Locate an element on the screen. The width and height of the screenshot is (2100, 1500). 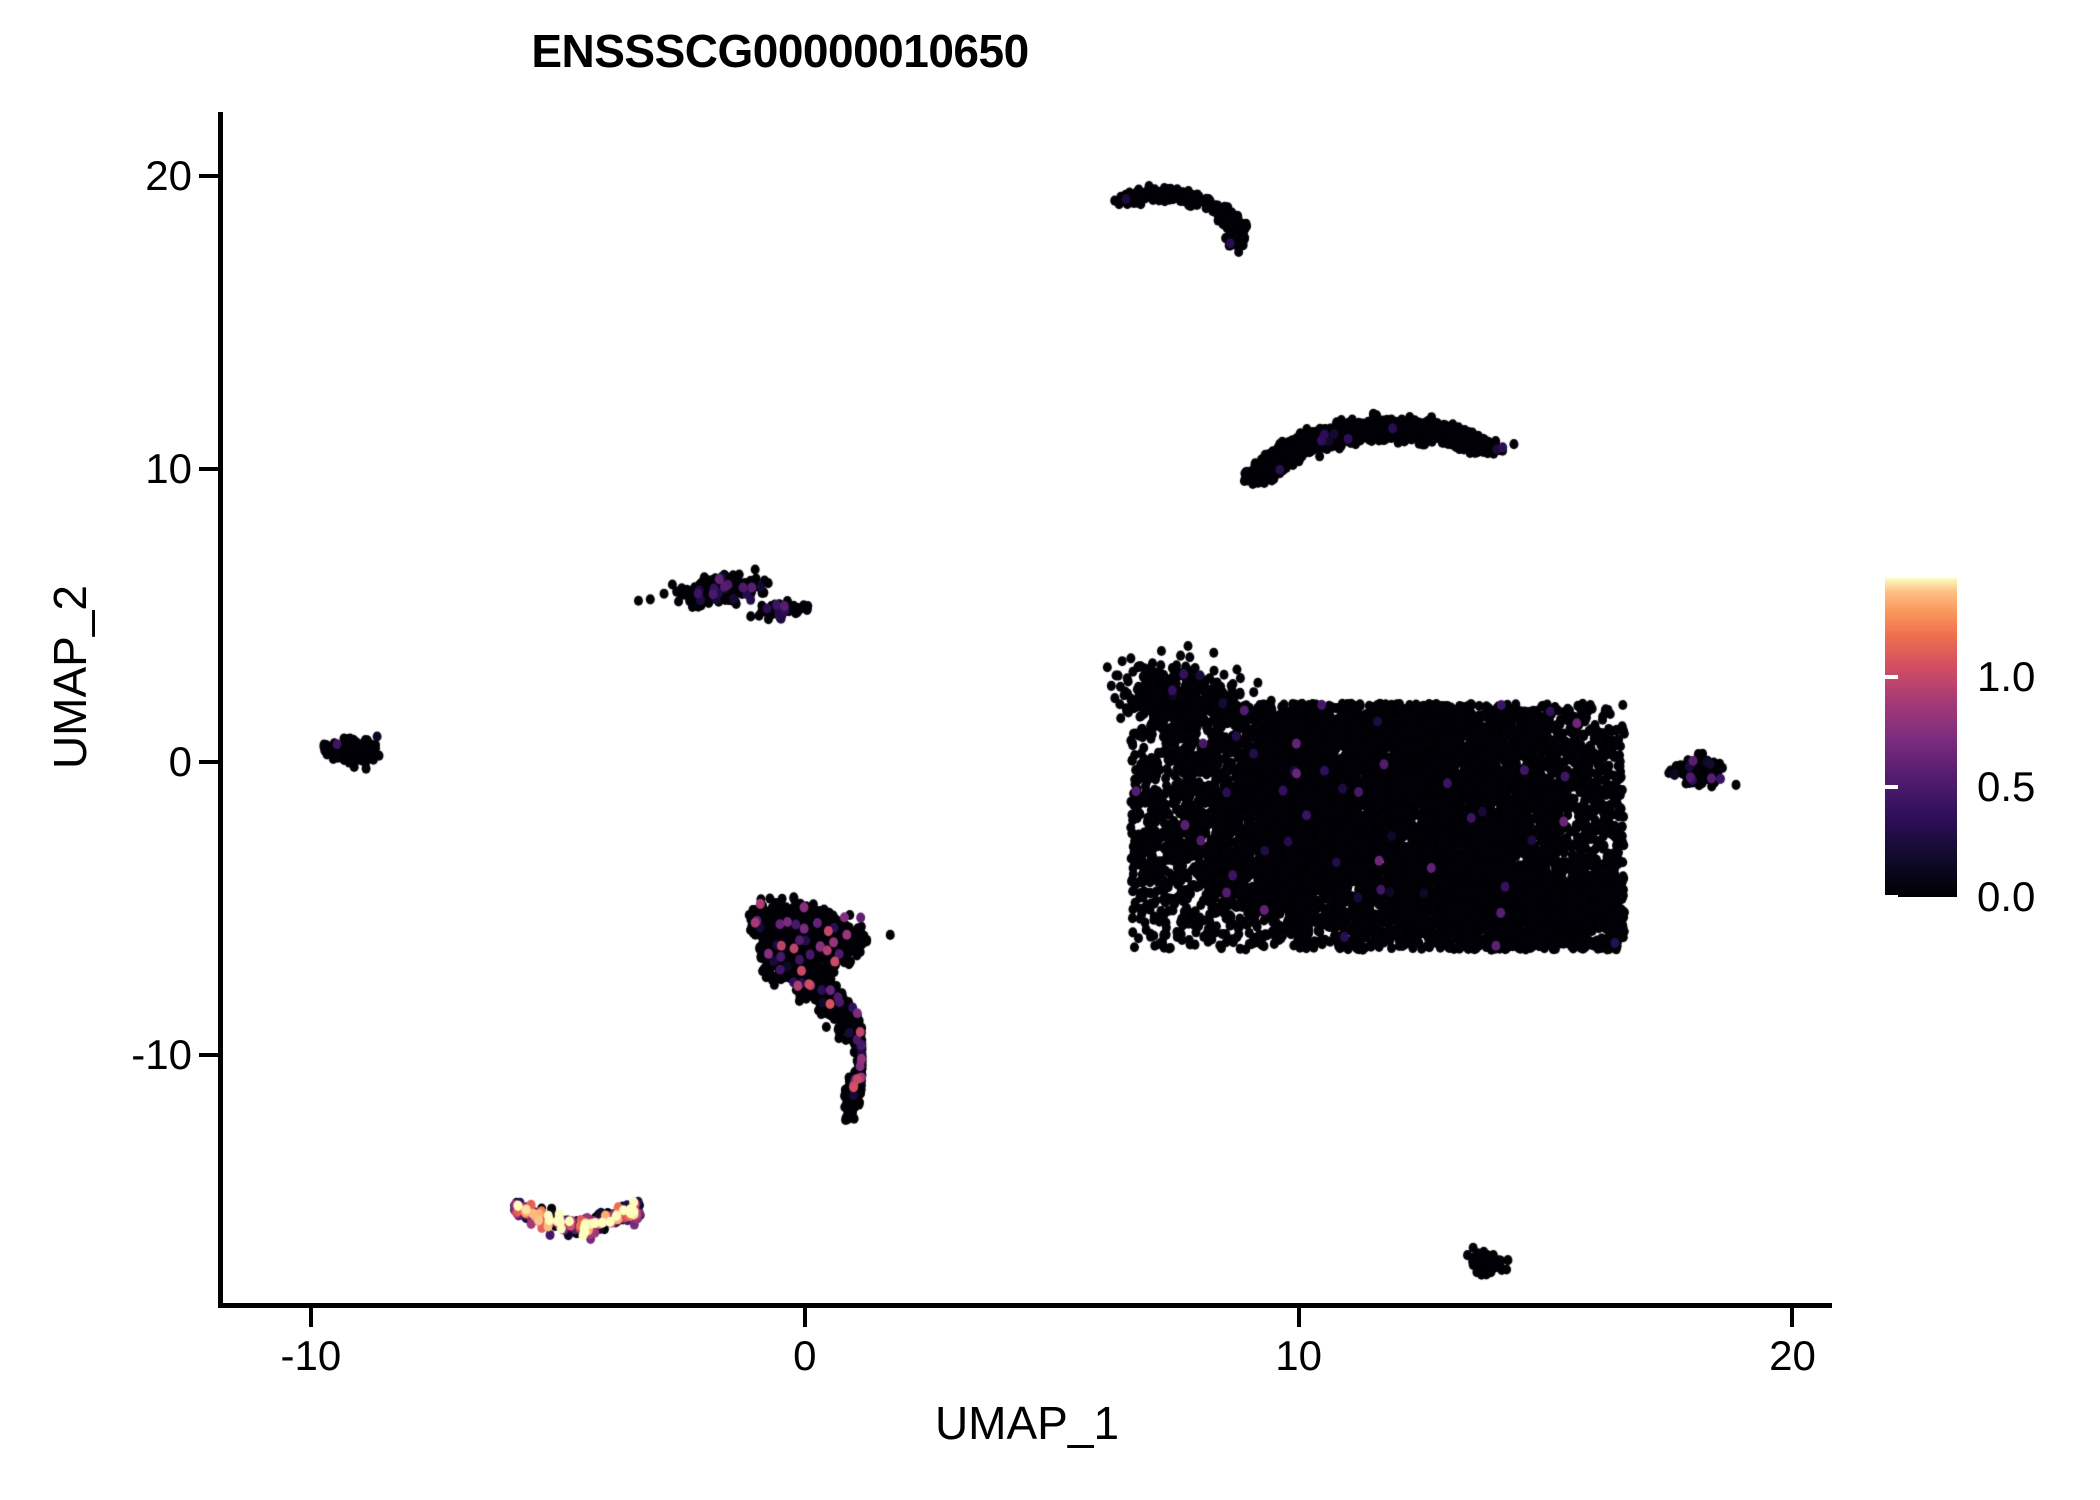
colorbar-tick-label: 0.5 is located at coordinates (2006, 786).